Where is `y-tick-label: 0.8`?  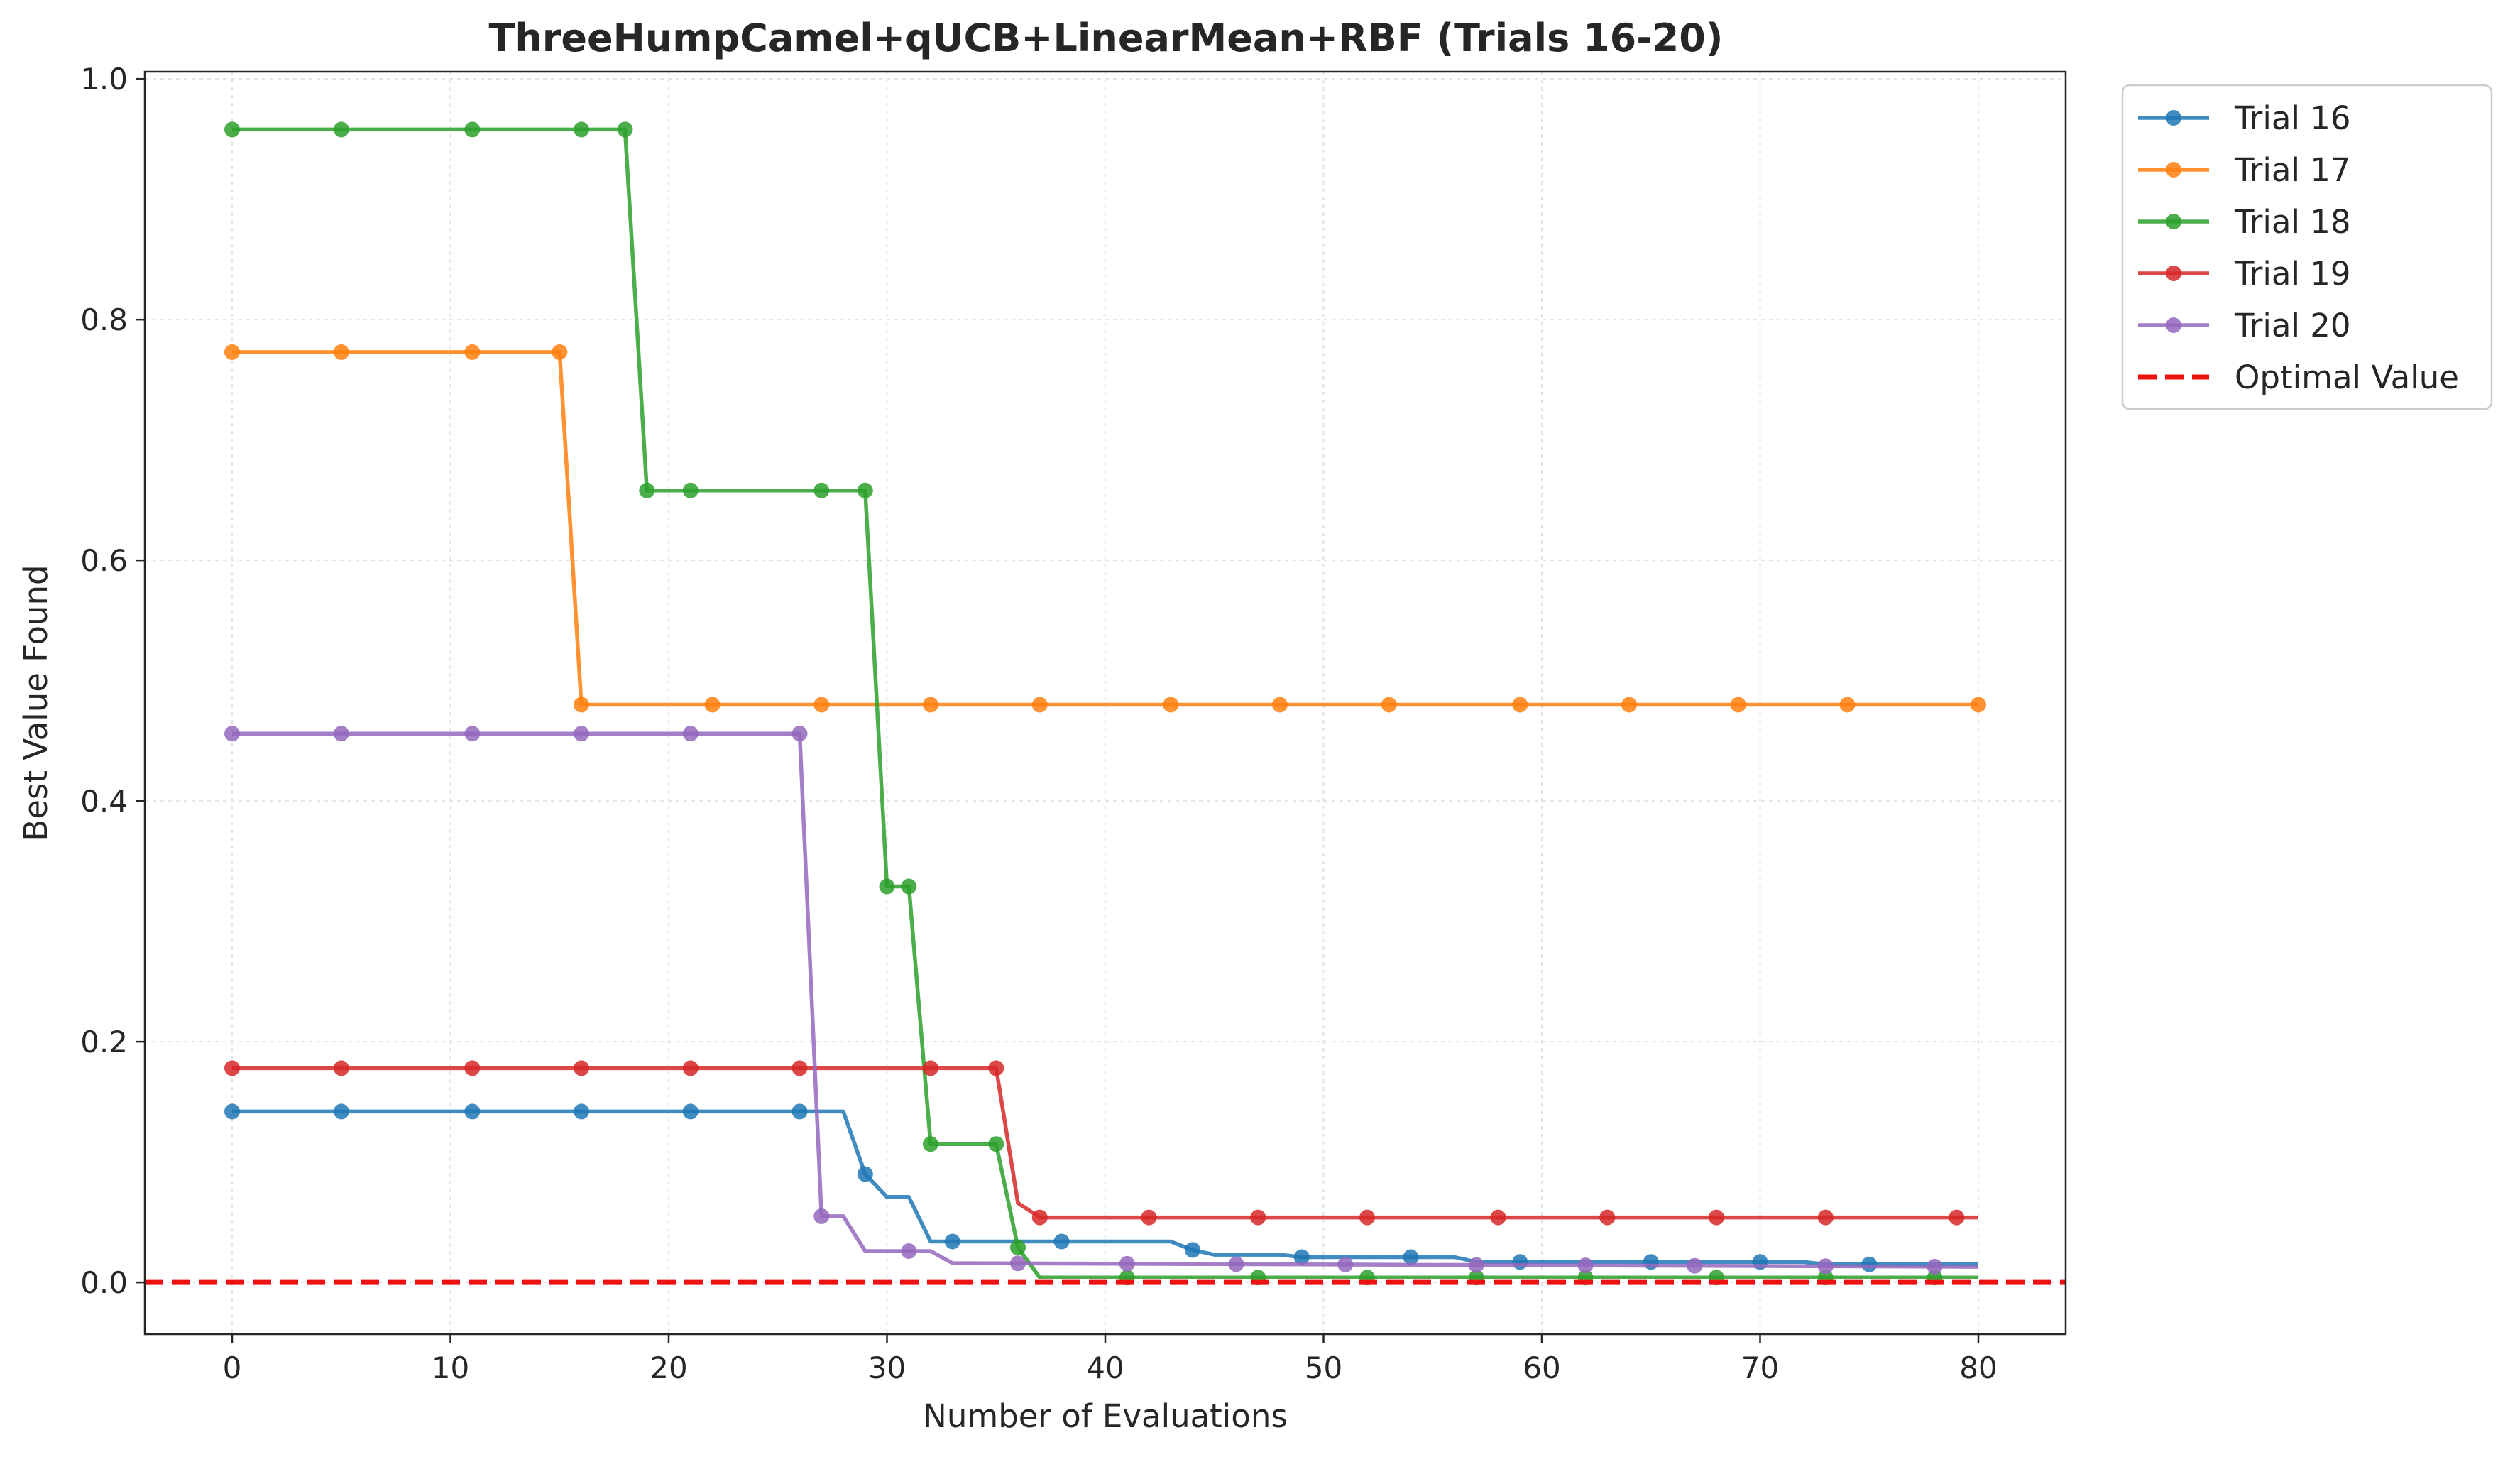
y-tick-label: 0.8 is located at coordinates (104, 319).